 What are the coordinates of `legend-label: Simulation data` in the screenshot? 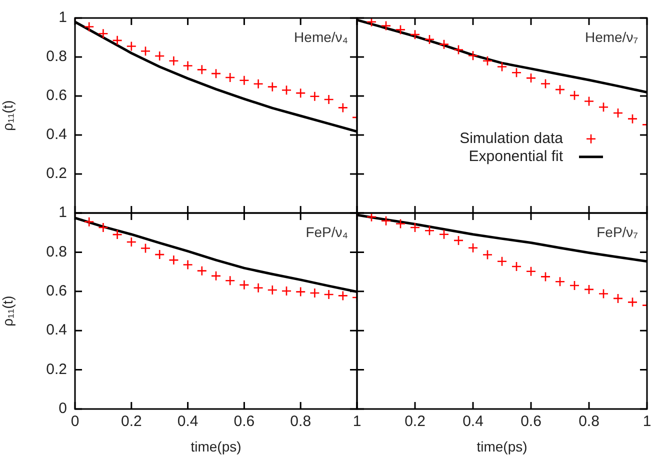 It's located at (512, 139).